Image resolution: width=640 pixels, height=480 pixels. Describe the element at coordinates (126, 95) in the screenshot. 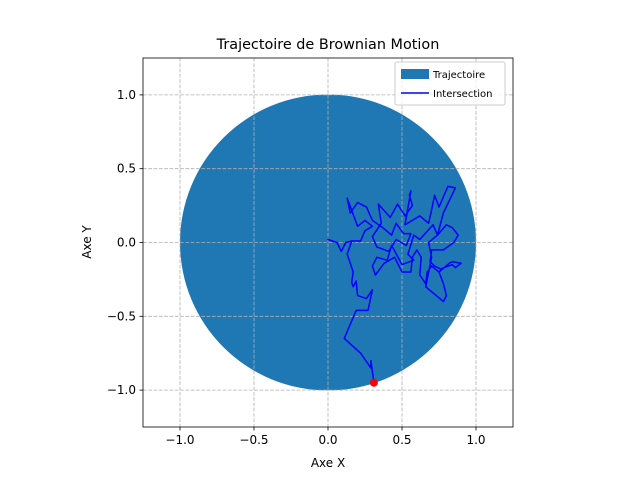

I see `y-tick-label: 1.0` at that location.